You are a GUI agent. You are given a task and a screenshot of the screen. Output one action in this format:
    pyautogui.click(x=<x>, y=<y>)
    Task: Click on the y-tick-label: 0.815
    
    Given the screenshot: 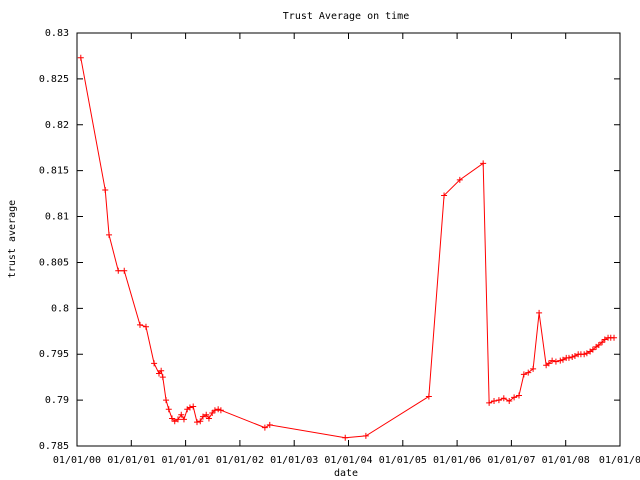 What is the action you would take?
    pyautogui.click(x=54, y=171)
    